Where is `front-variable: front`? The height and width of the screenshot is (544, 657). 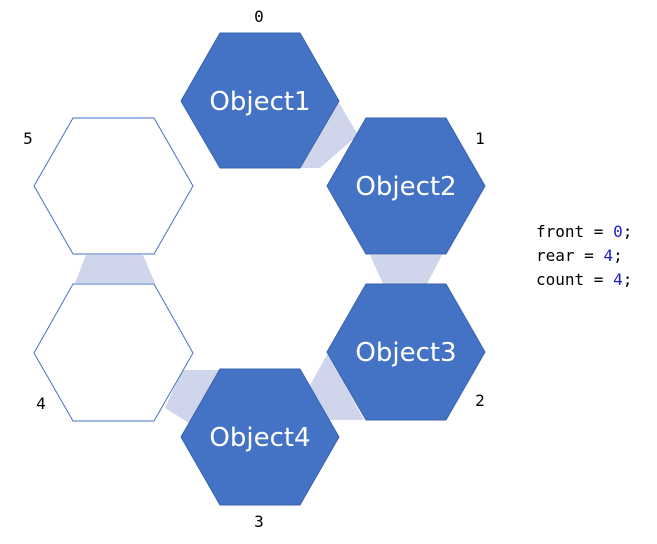
front-variable: front is located at coordinates (560, 231).